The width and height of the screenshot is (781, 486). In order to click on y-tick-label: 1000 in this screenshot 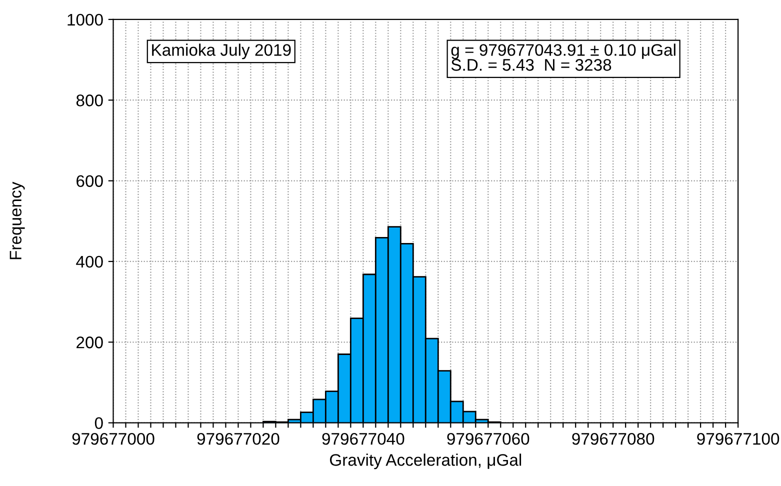, I will do `click(85, 20)`.